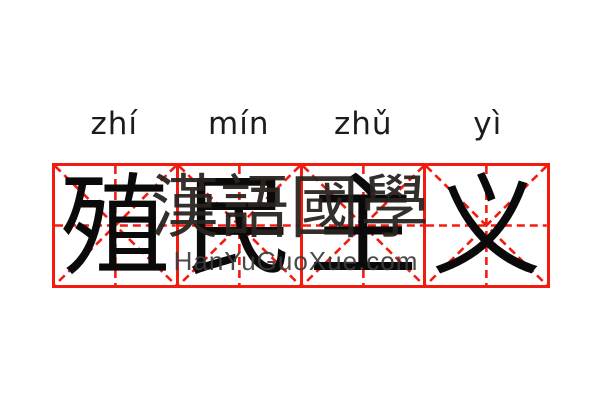 The image size is (600, 400). What do you see at coordinates (488, 124) in the screenshot?
I see `pinyin-syllable-4: yì` at bounding box center [488, 124].